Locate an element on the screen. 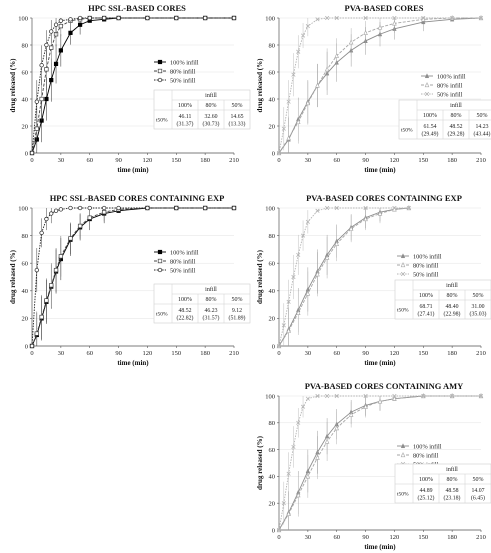 This screenshot has width=491, height=553. table-row-label: t50% is located at coordinates (407, 131).